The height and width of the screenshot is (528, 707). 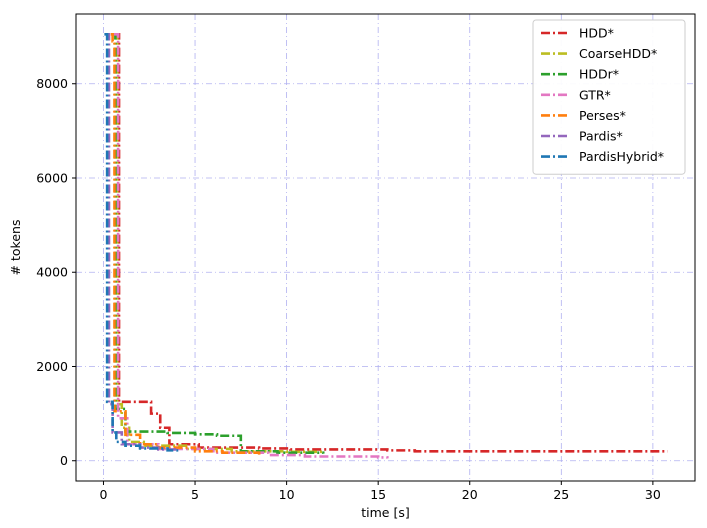 What do you see at coordinates (52, 272) in the screenshot?
I see `y-tick-label: 4000` at bounding box center [52, 272].